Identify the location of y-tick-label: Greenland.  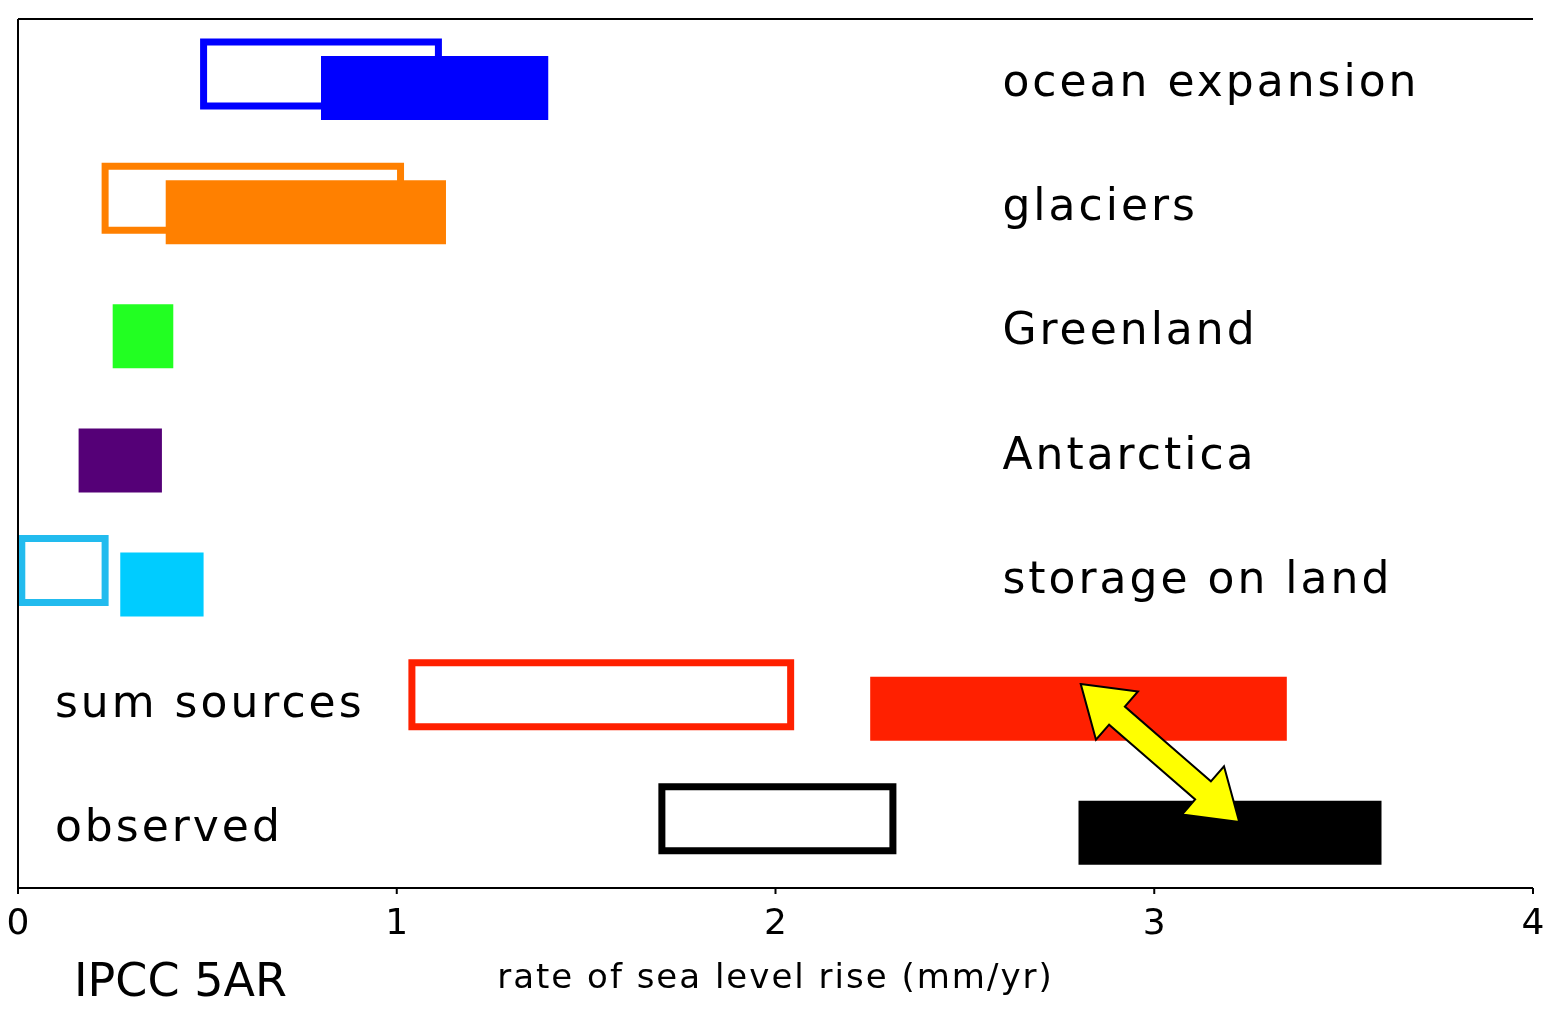
(1130, 329).